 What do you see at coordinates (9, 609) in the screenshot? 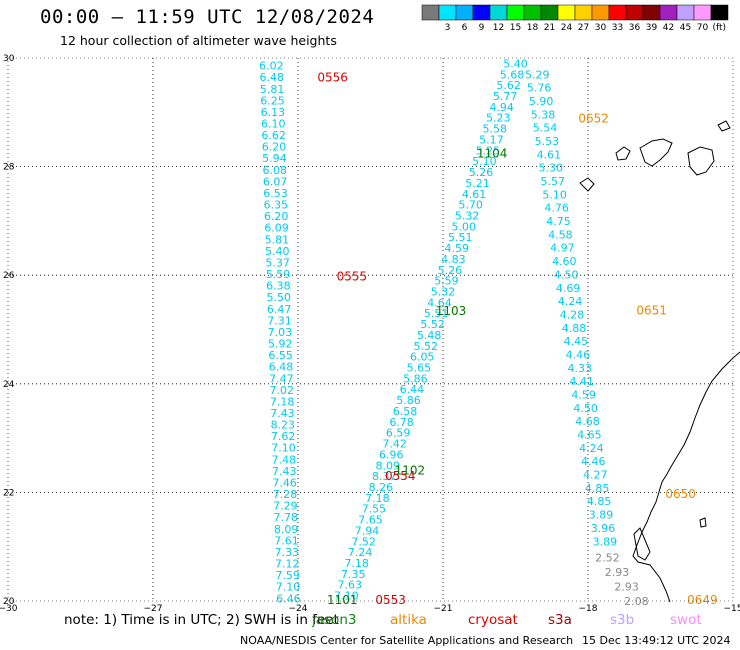
I see `lon-tick-label: −30` at bounding box center [9, 609].